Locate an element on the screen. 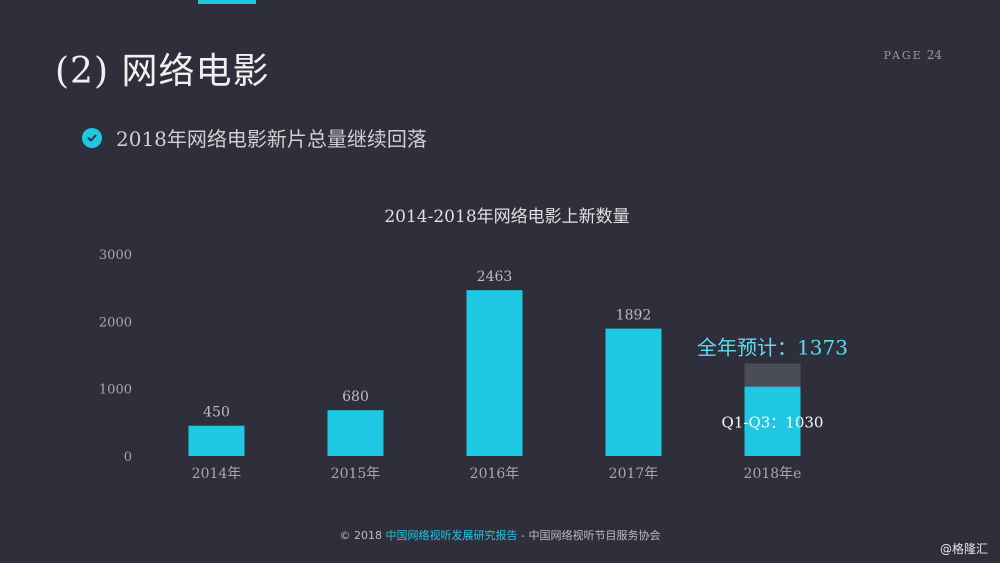 This screenshot has width=1000, height=563. bullet-text: 2018年网络电影新片总量继续回落 is located at coordinates (271, 139).